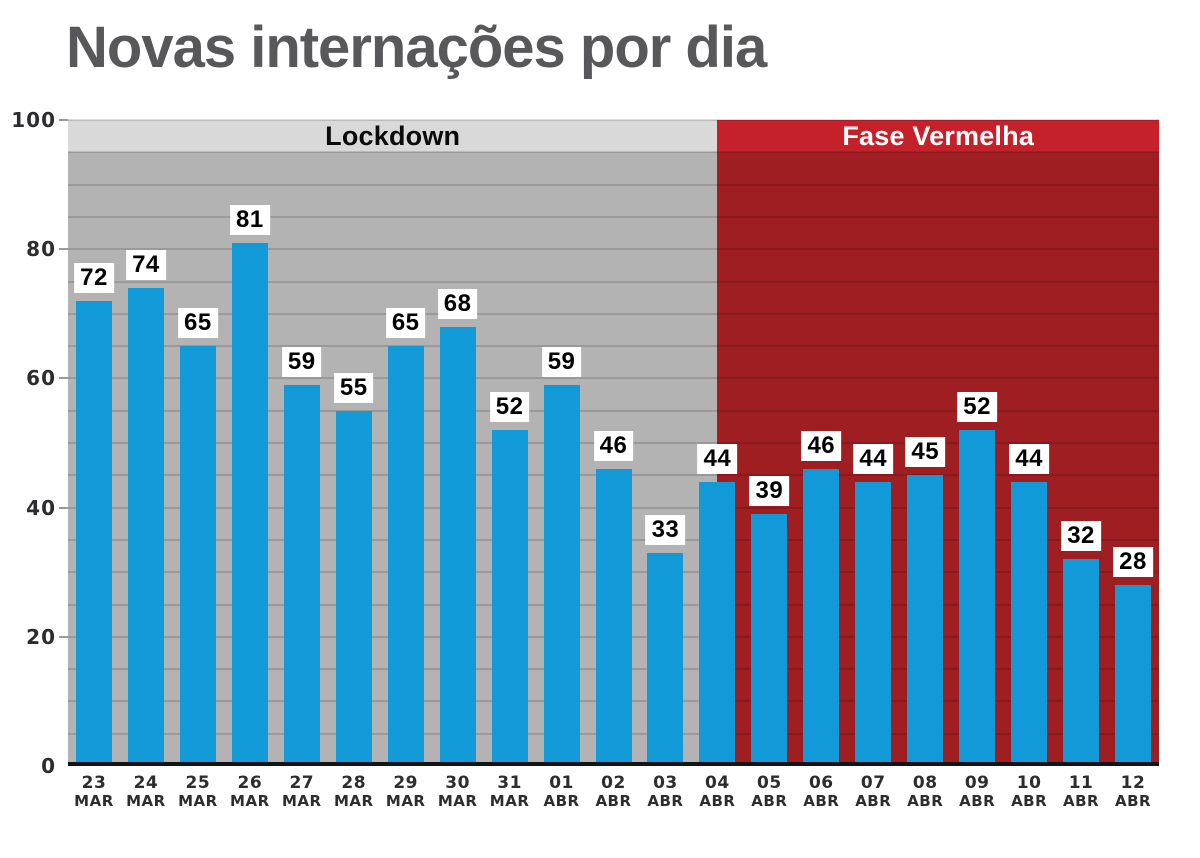  I want to click on bar-value-label: 32, so click(1081, 536).